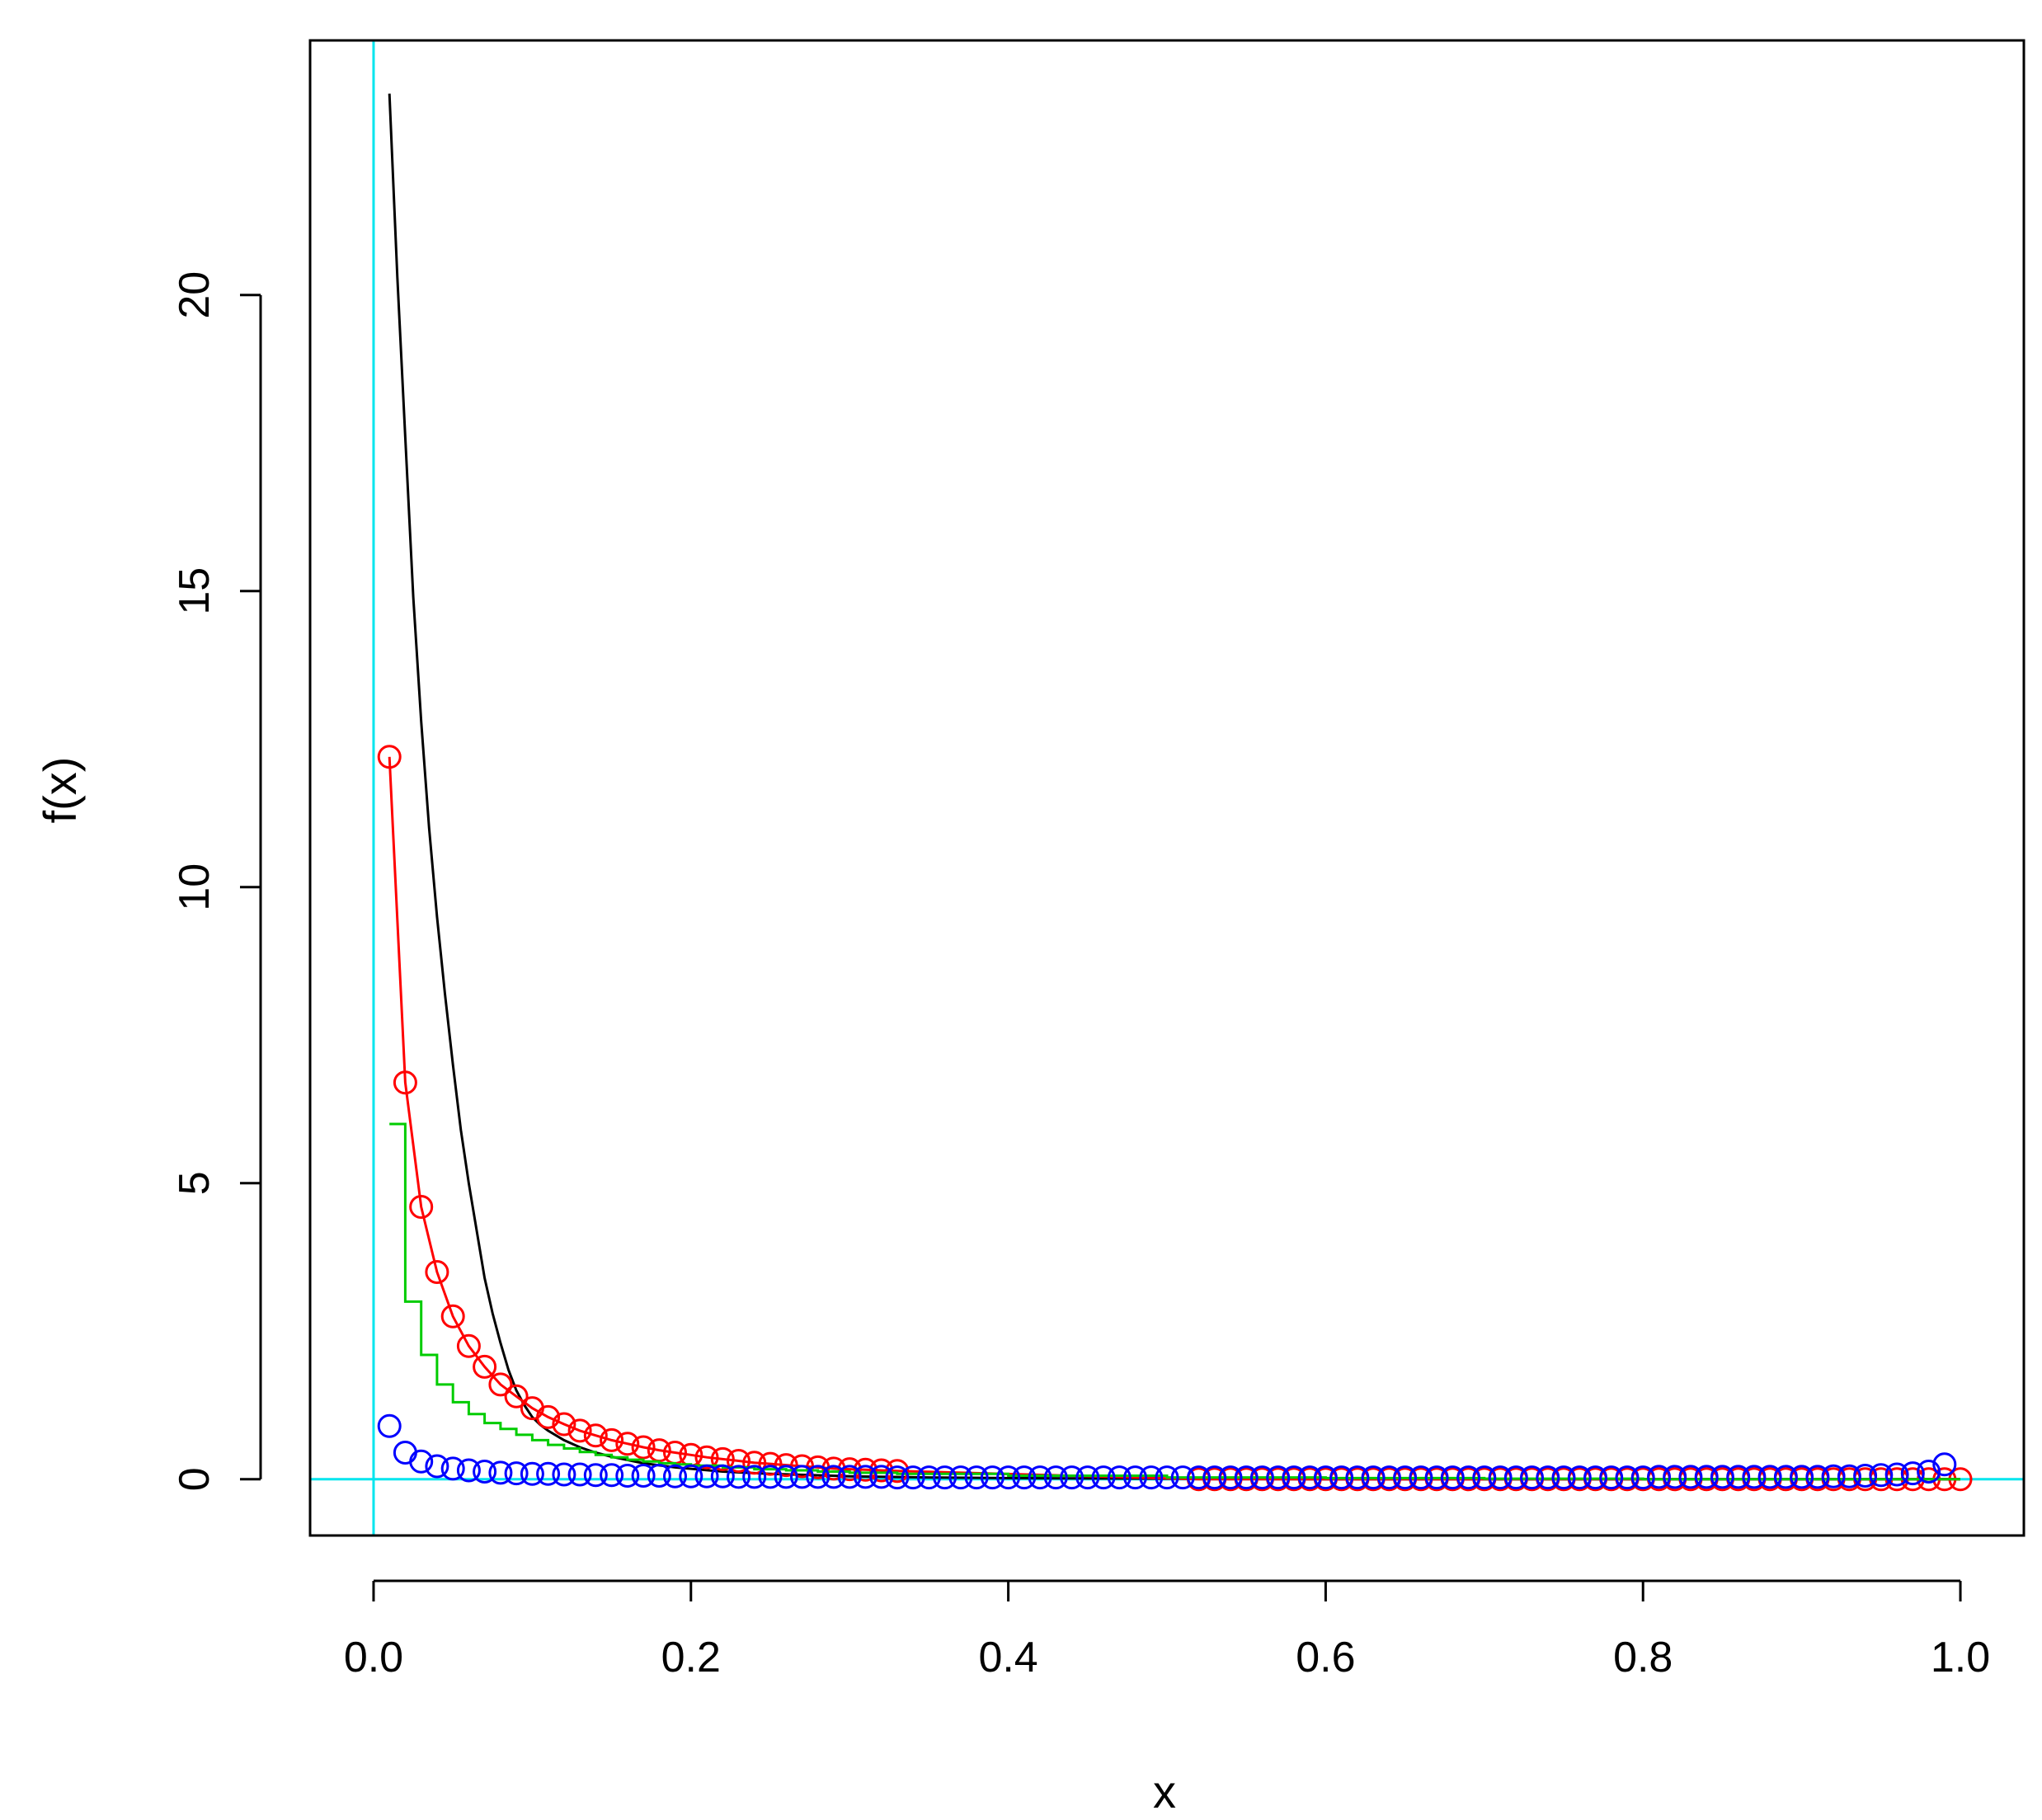 This screenshot has height=1820, width=2042. What do you see at coordinates (1960, 1657) in the screenshot?
I see `x-tick-label: 1.0` at bounding box center [1960, 1657].